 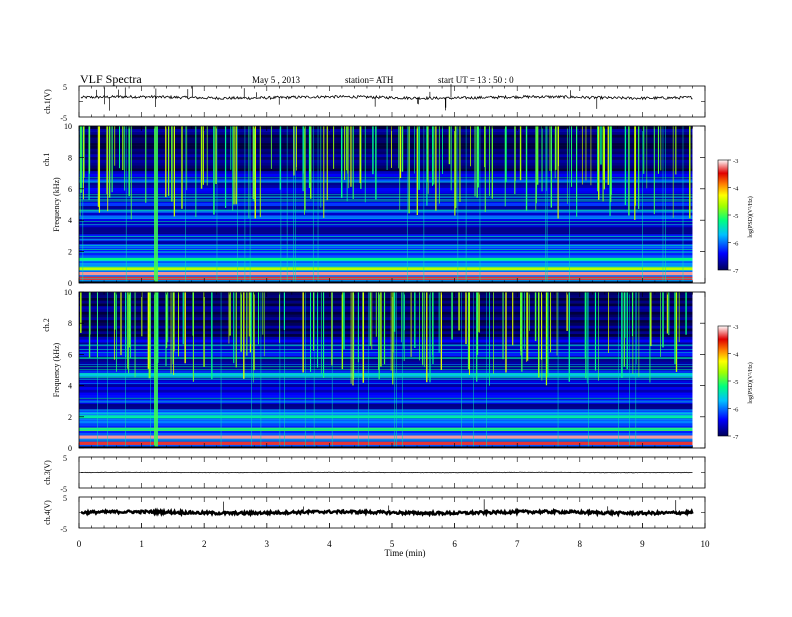 What do you see at coordinates (476, 80) in the screenshot?
I see `header-start-time: start UT = 13 : 50 : 0` at bounding box center [476, 80].